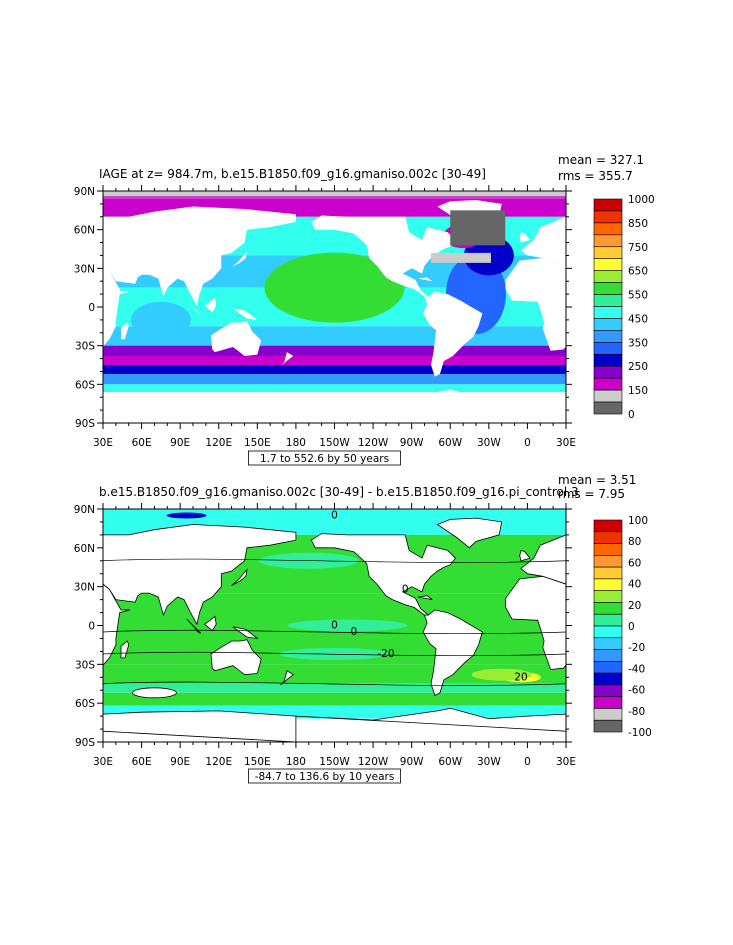 The image size is (733, 945). What do you see at coordinates (634, 585) in the screenshot?
I see `colorbar-label: 40` at bounding box center [634, 585].